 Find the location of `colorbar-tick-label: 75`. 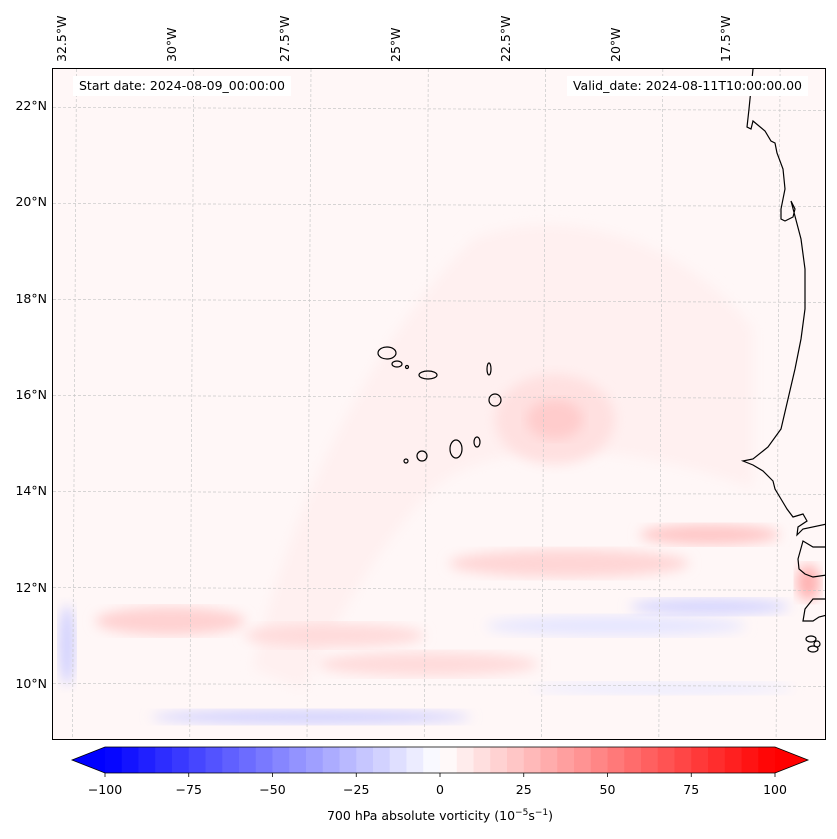

colorbar-tick-label: 75 is located at coordinates (691, 789).